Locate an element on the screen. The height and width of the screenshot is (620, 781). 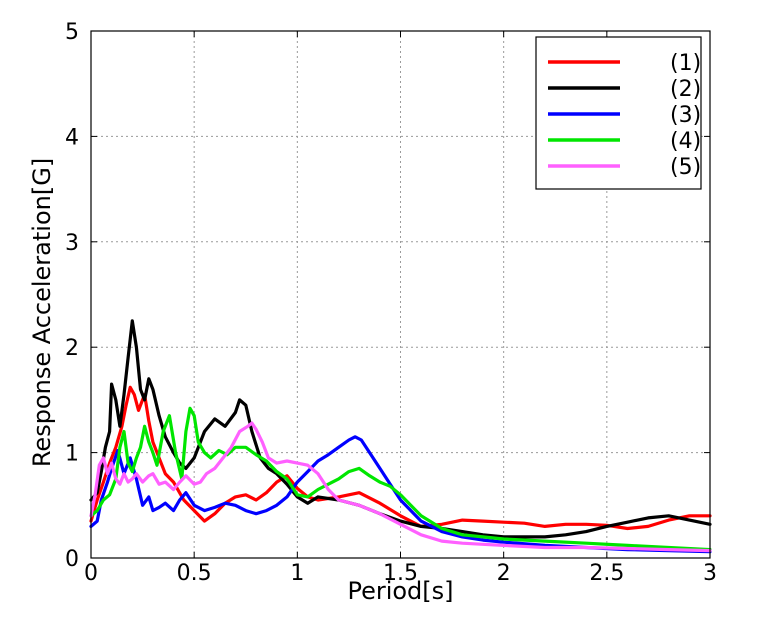
x-tick-label: 3 is located at coordinates (710, 573).